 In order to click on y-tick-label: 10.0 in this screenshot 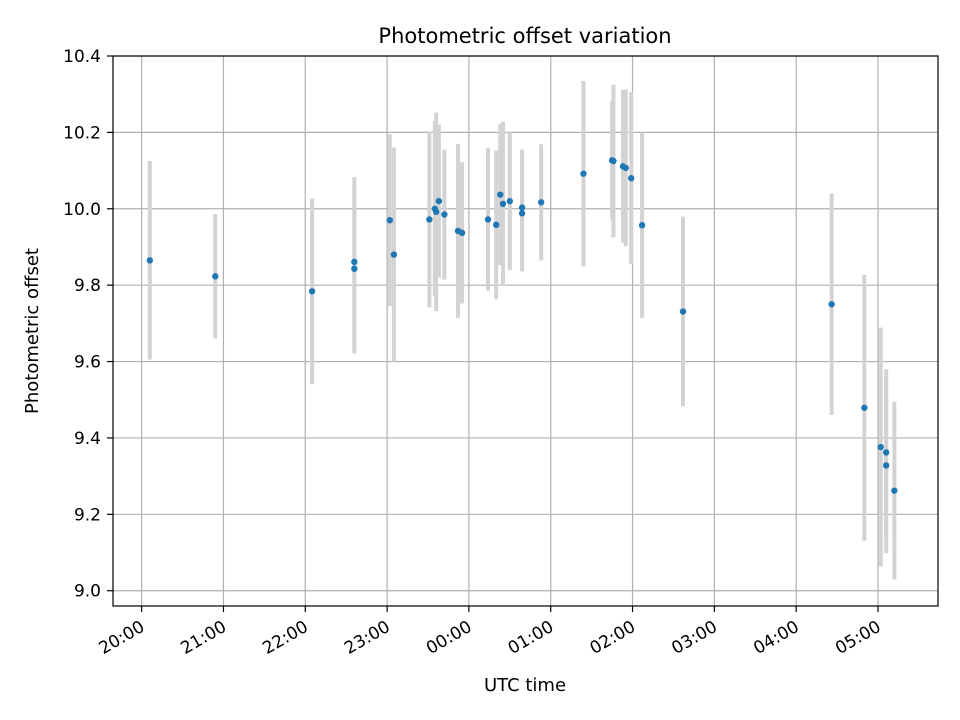, I will do `click(82, 210)`.